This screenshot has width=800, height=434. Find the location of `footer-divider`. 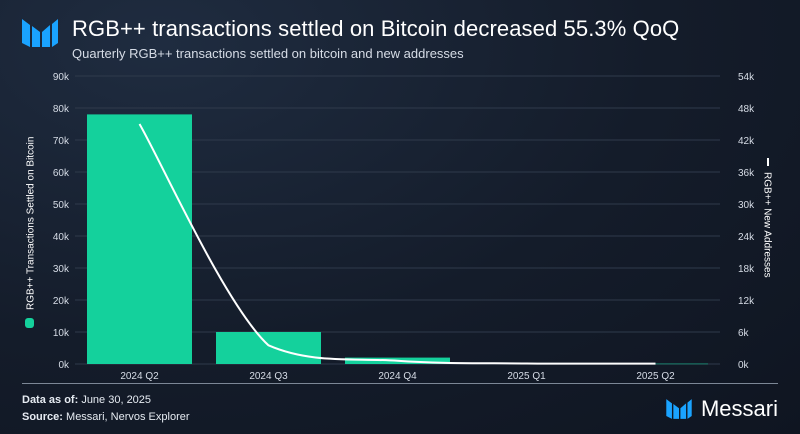

footer-divider is located at coordinates (400, 383).